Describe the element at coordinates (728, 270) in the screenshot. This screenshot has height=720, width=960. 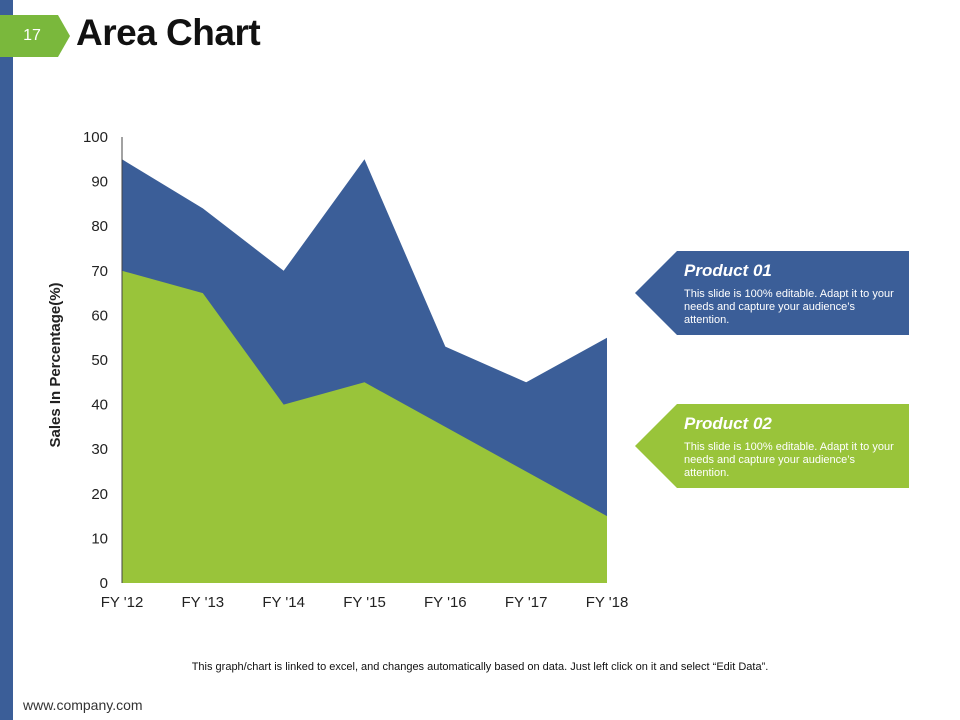
I see `callout-title: Product 01` at that location.